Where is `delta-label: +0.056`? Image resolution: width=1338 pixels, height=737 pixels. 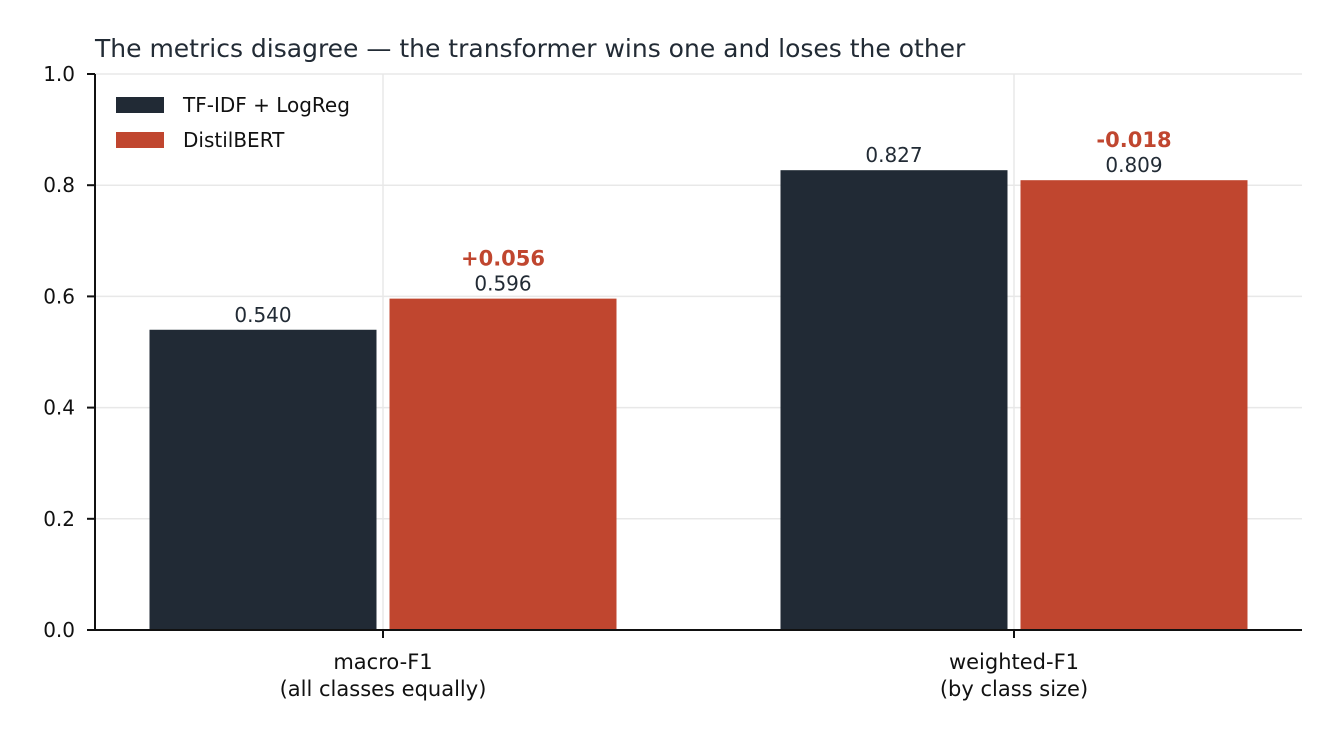 delta-label: +0.056 is located at coordinates (503, 259).